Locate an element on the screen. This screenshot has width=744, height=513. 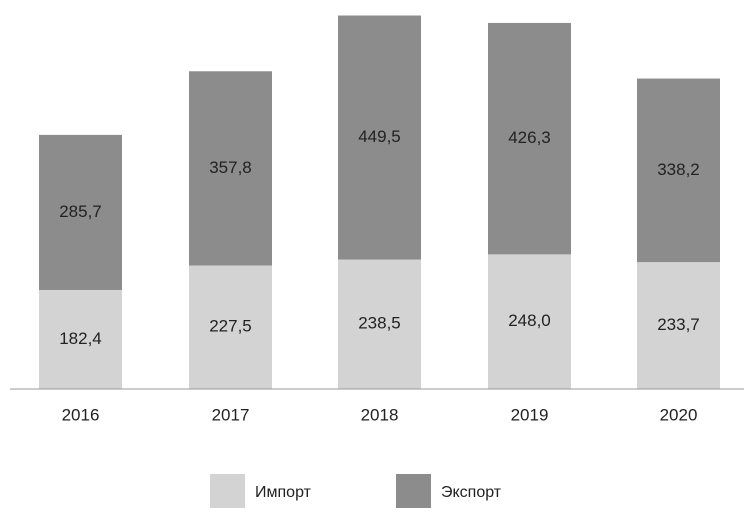
value-label: 285,7 is located at coordinates (80, 211).